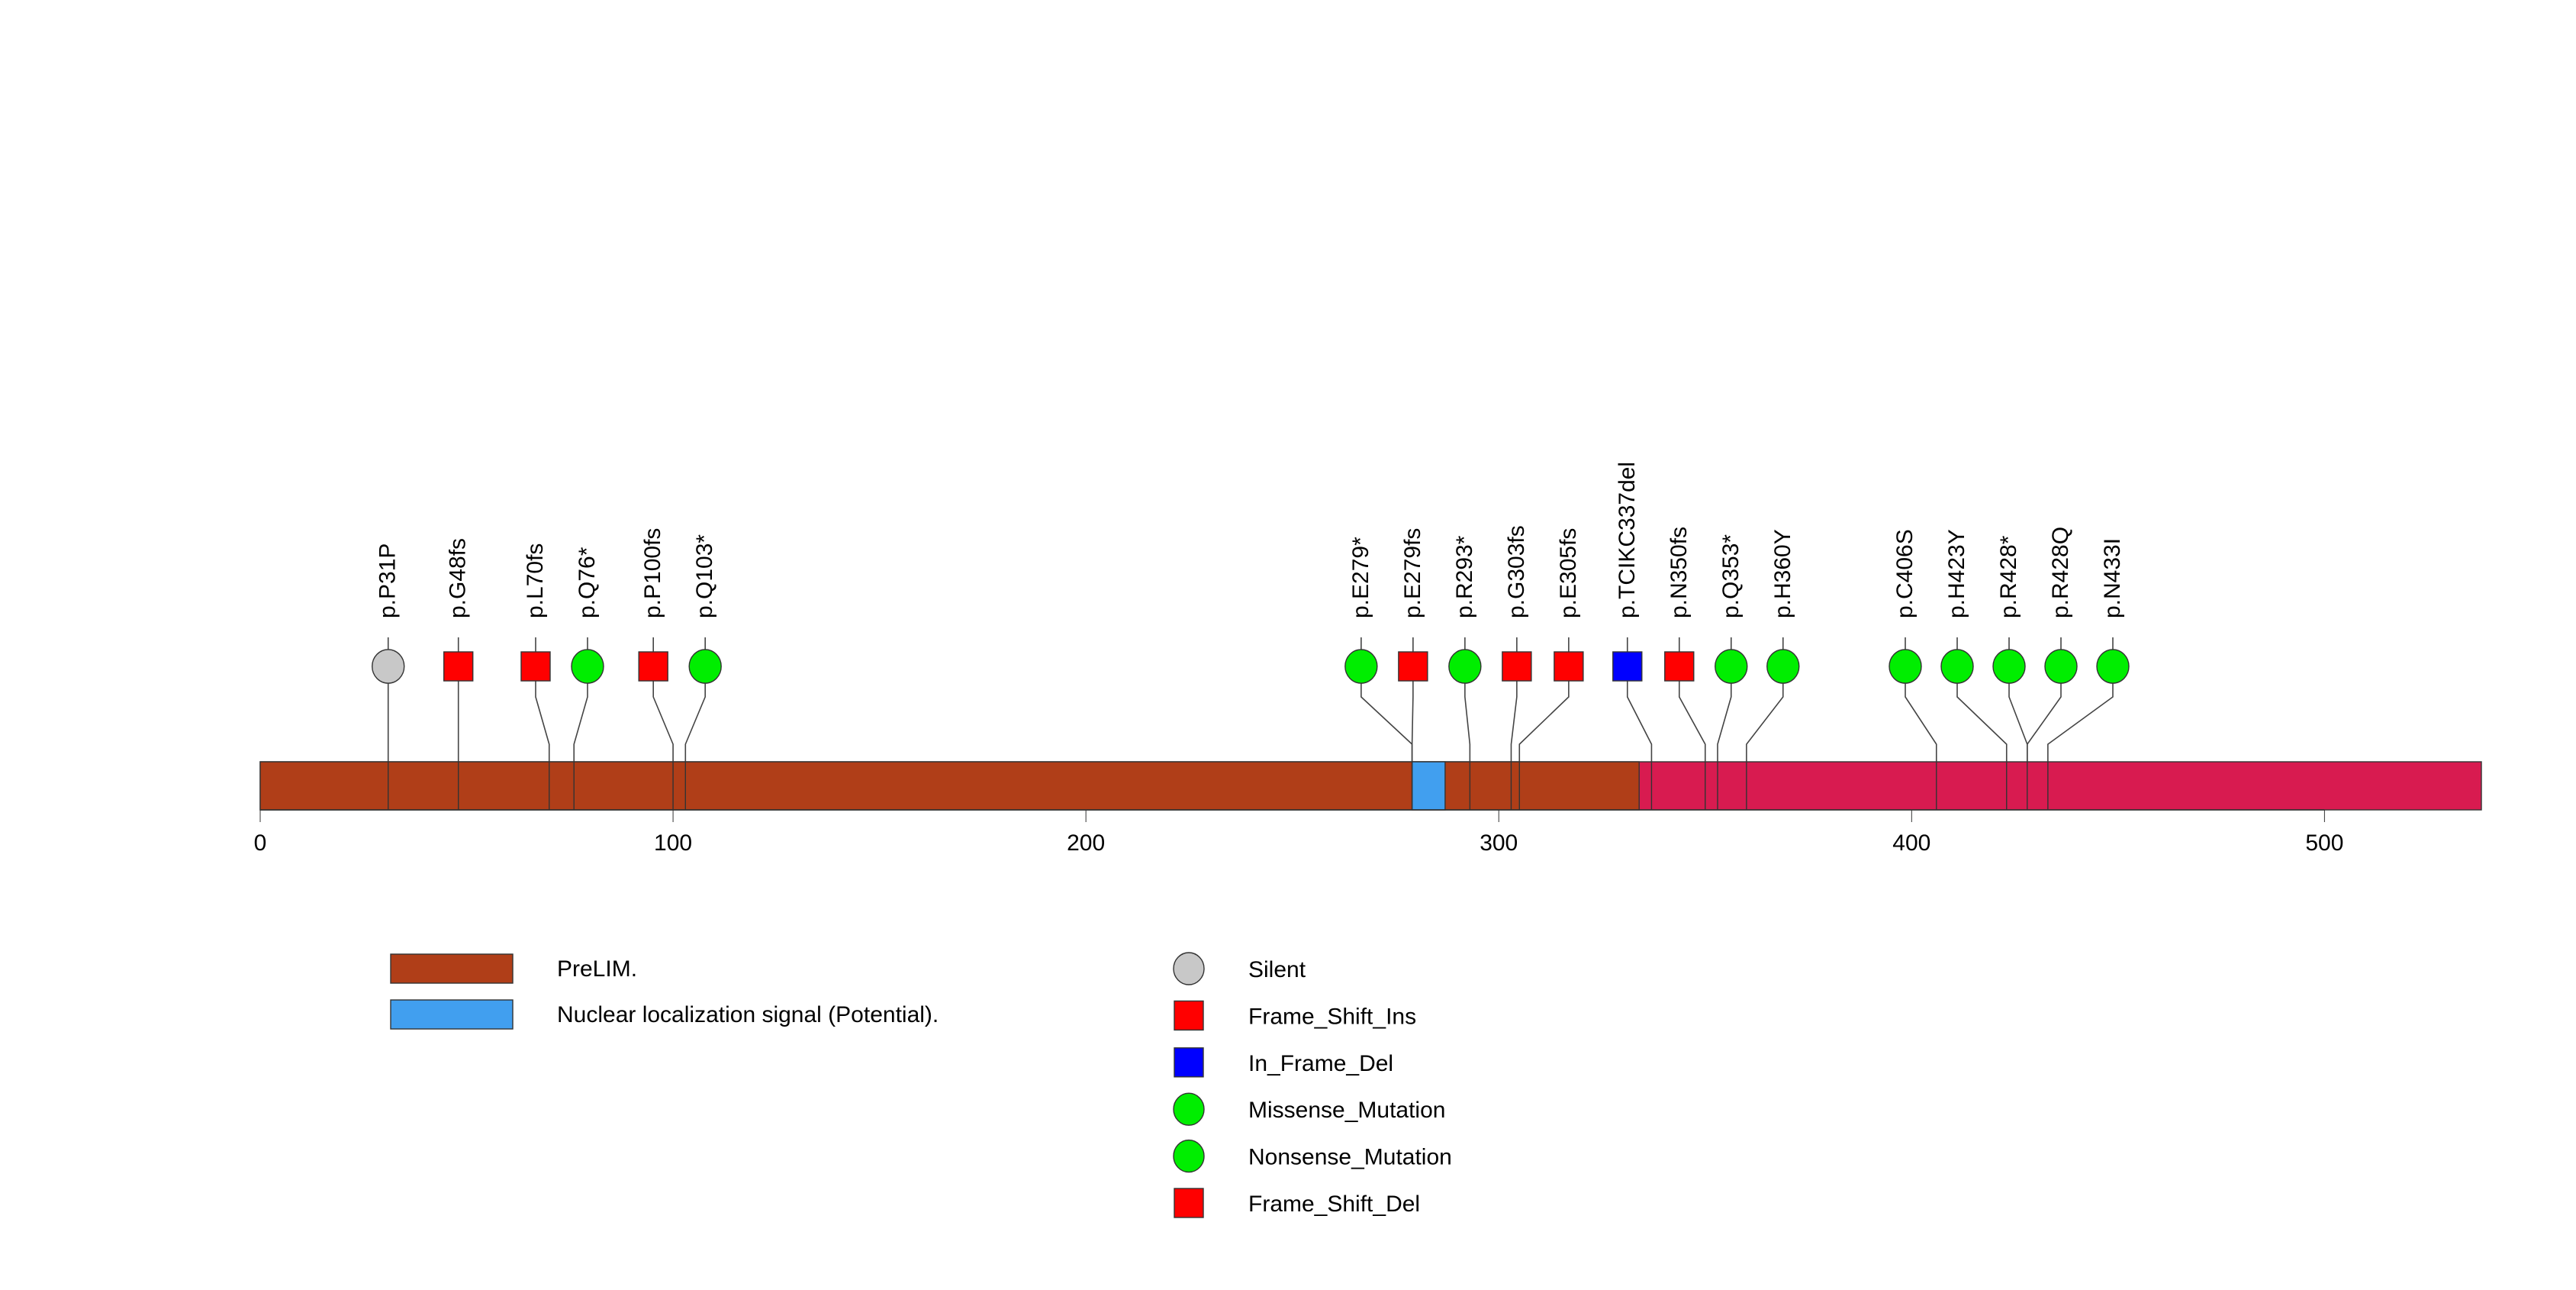 The height and width of the screenshot is (1290, 2576). Describe the element at coordinates (1412, 573) in the screenshot. I see `mutation-label: p.E279fs` at that location.